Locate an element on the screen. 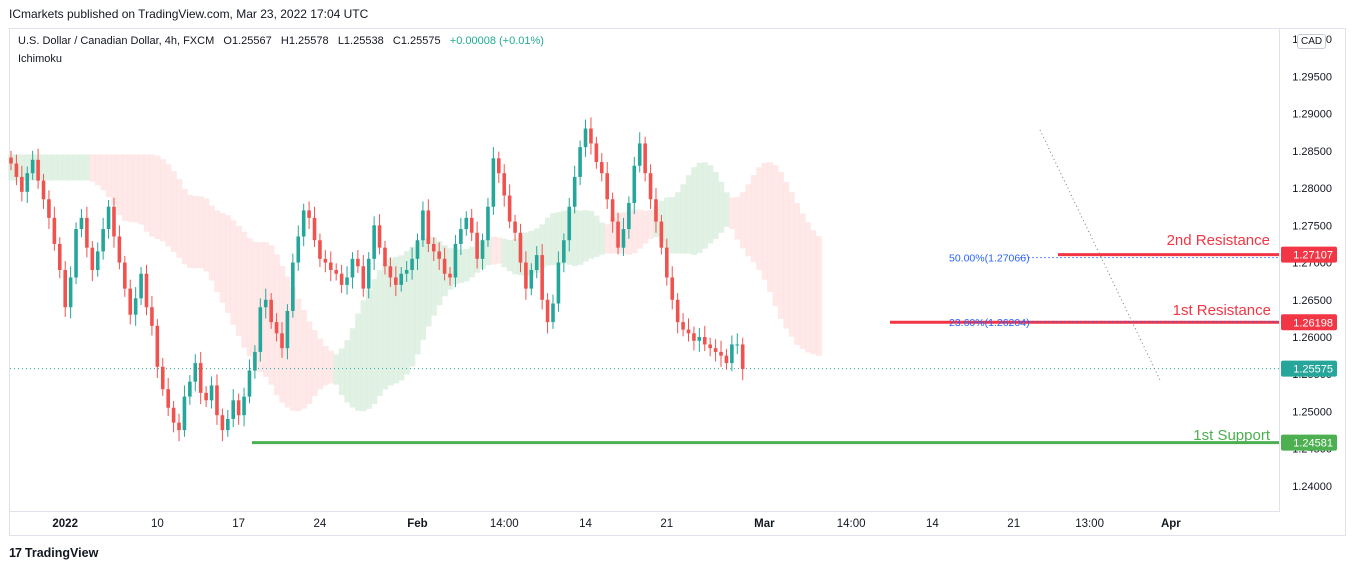 The width and height of the screenshot is (1354, 572). currency-badge: CAD is located at coordinates (1312, 41).